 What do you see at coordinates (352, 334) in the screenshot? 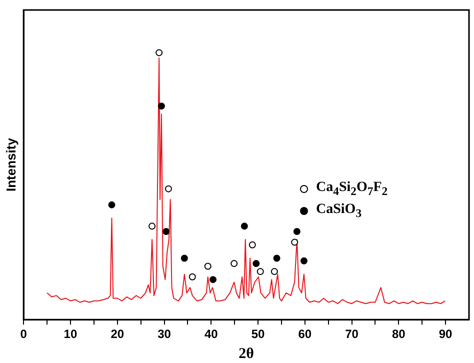
I see `x-tick-label: 70` at bounding box center [352, 334].